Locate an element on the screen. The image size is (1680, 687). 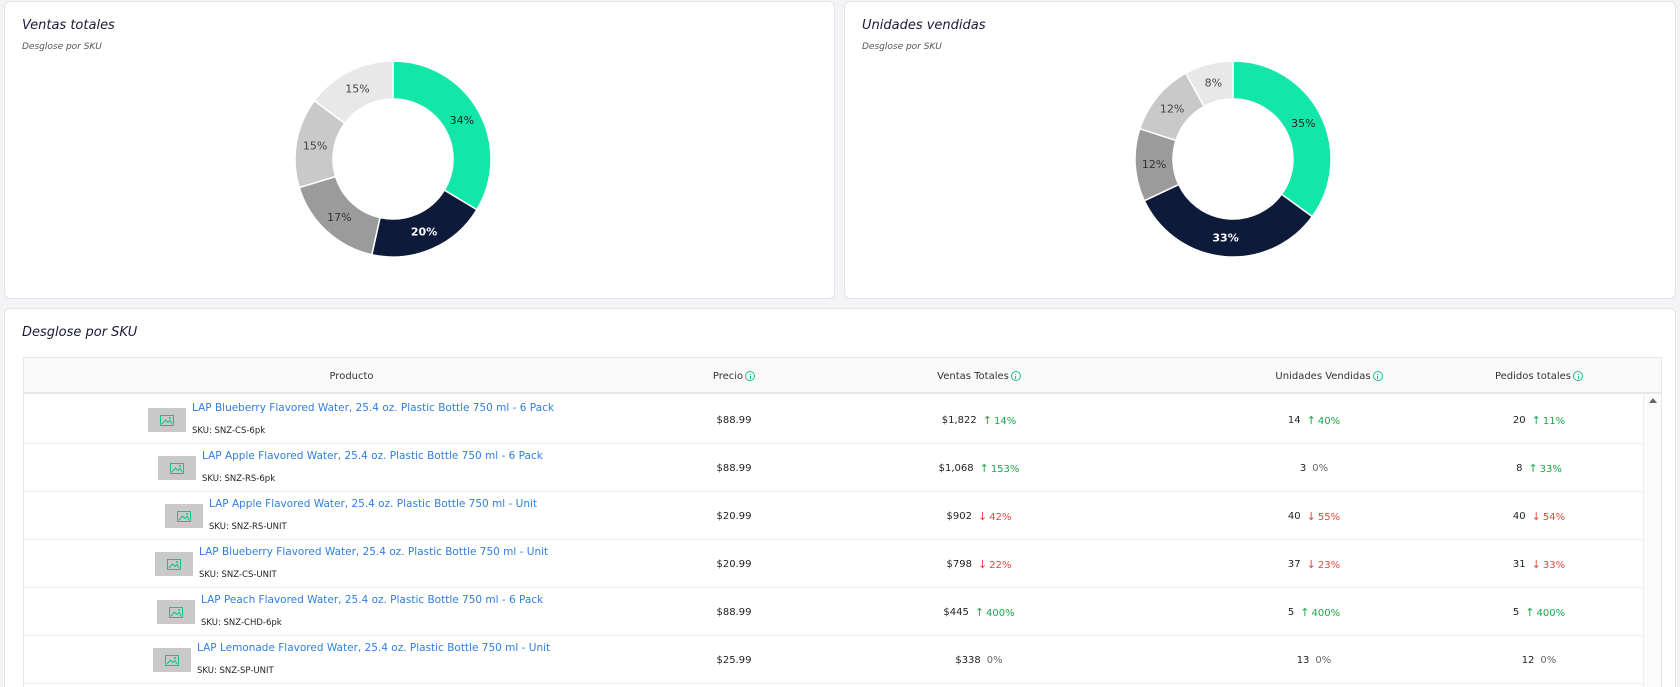
product-sku: SKU: SNZ-SP-UNIT is located at coordinates (235, 671).